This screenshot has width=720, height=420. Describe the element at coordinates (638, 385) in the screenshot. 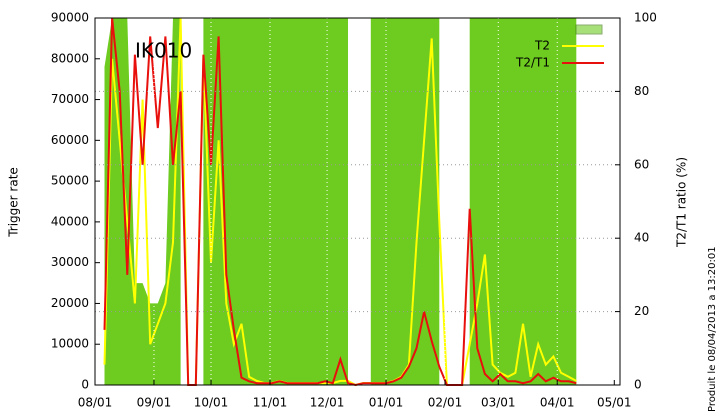

I see `y2-tick-label: 0` at that location.